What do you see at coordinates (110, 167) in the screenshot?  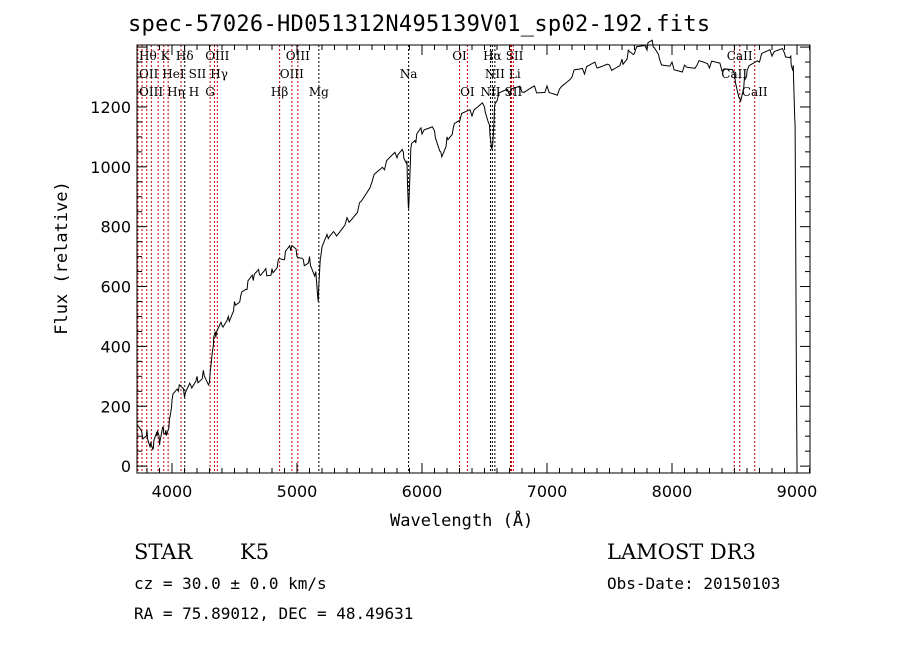 I see `y-tick-label: 1000` at bounding box center [110, 167].